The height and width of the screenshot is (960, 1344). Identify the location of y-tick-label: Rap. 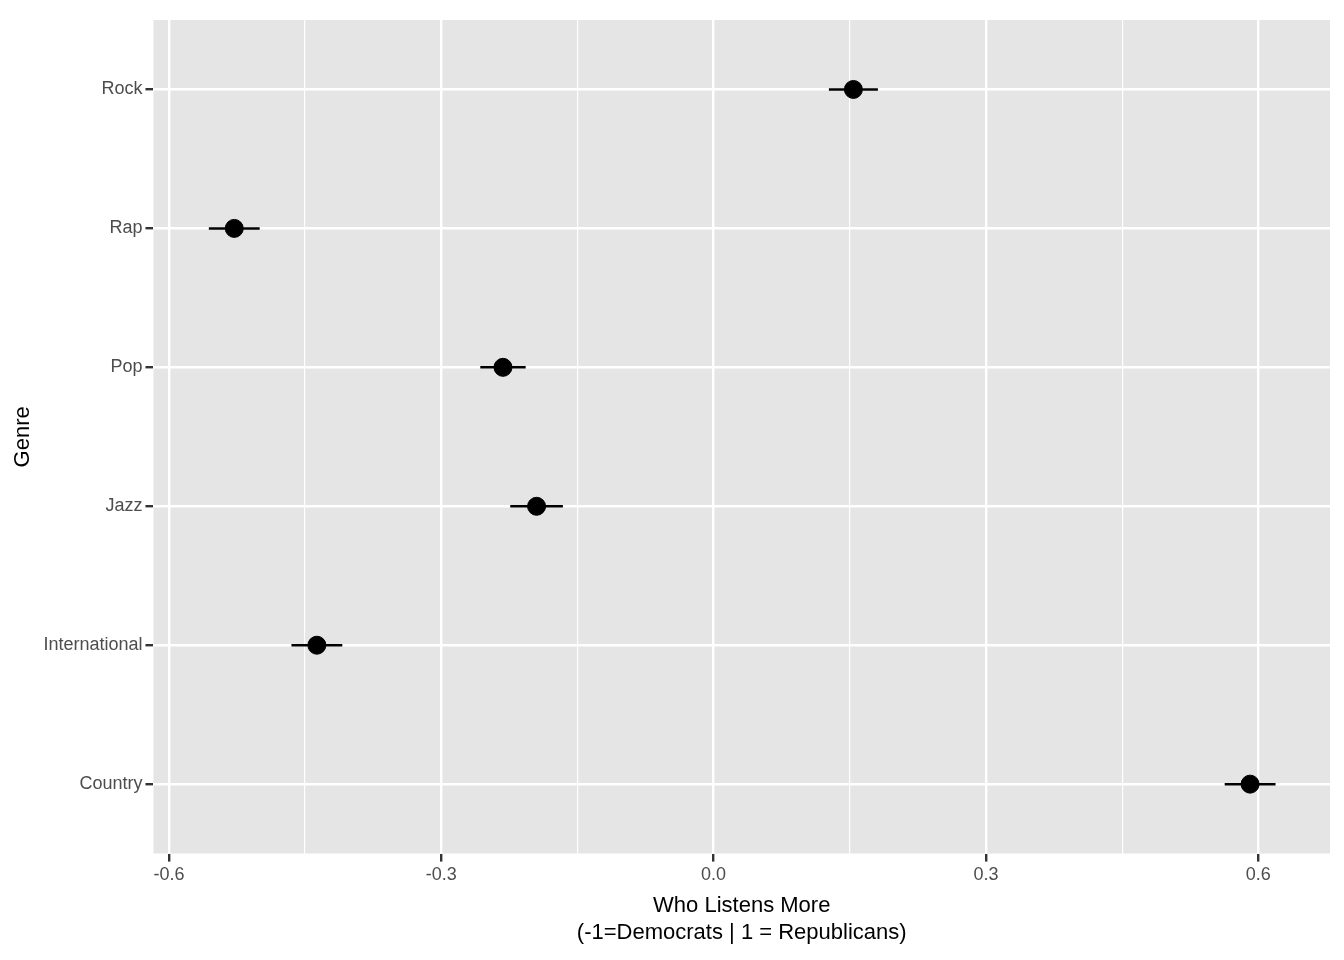
(126, 227).